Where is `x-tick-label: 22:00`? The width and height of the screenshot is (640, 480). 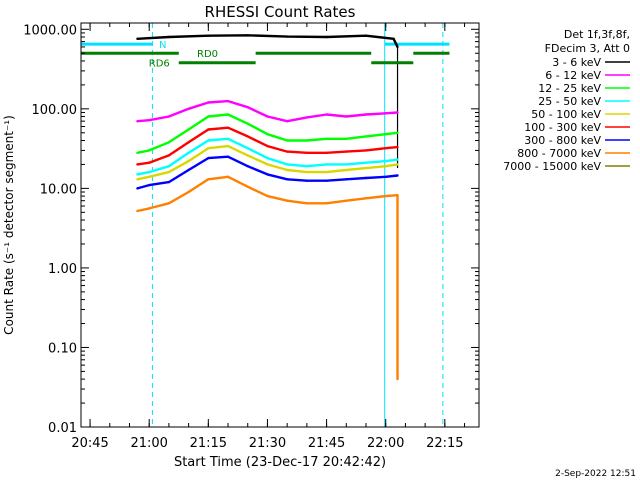 x-tick-label: 22:00 is located at coordinates (385, 443).